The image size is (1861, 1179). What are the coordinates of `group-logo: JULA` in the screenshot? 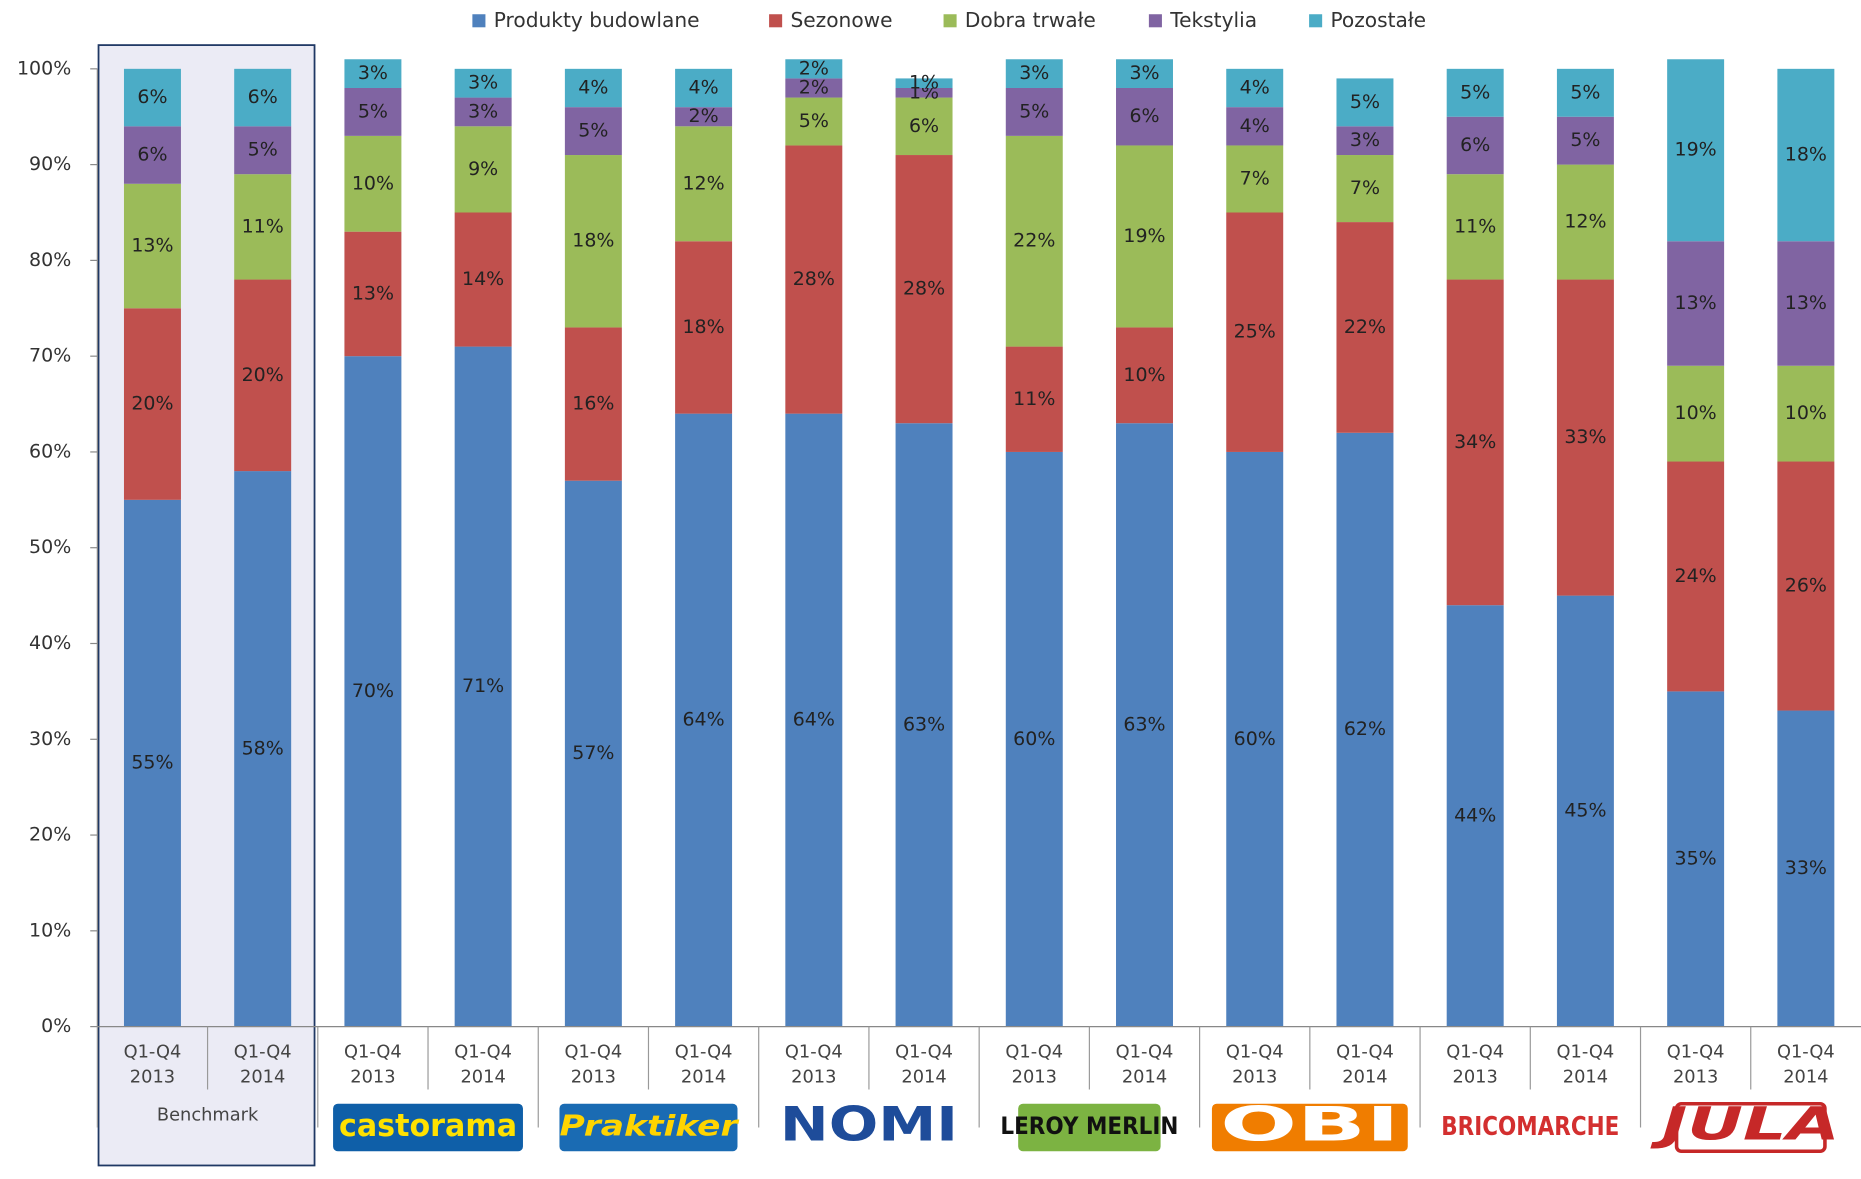 It's located at (1745, 1123).